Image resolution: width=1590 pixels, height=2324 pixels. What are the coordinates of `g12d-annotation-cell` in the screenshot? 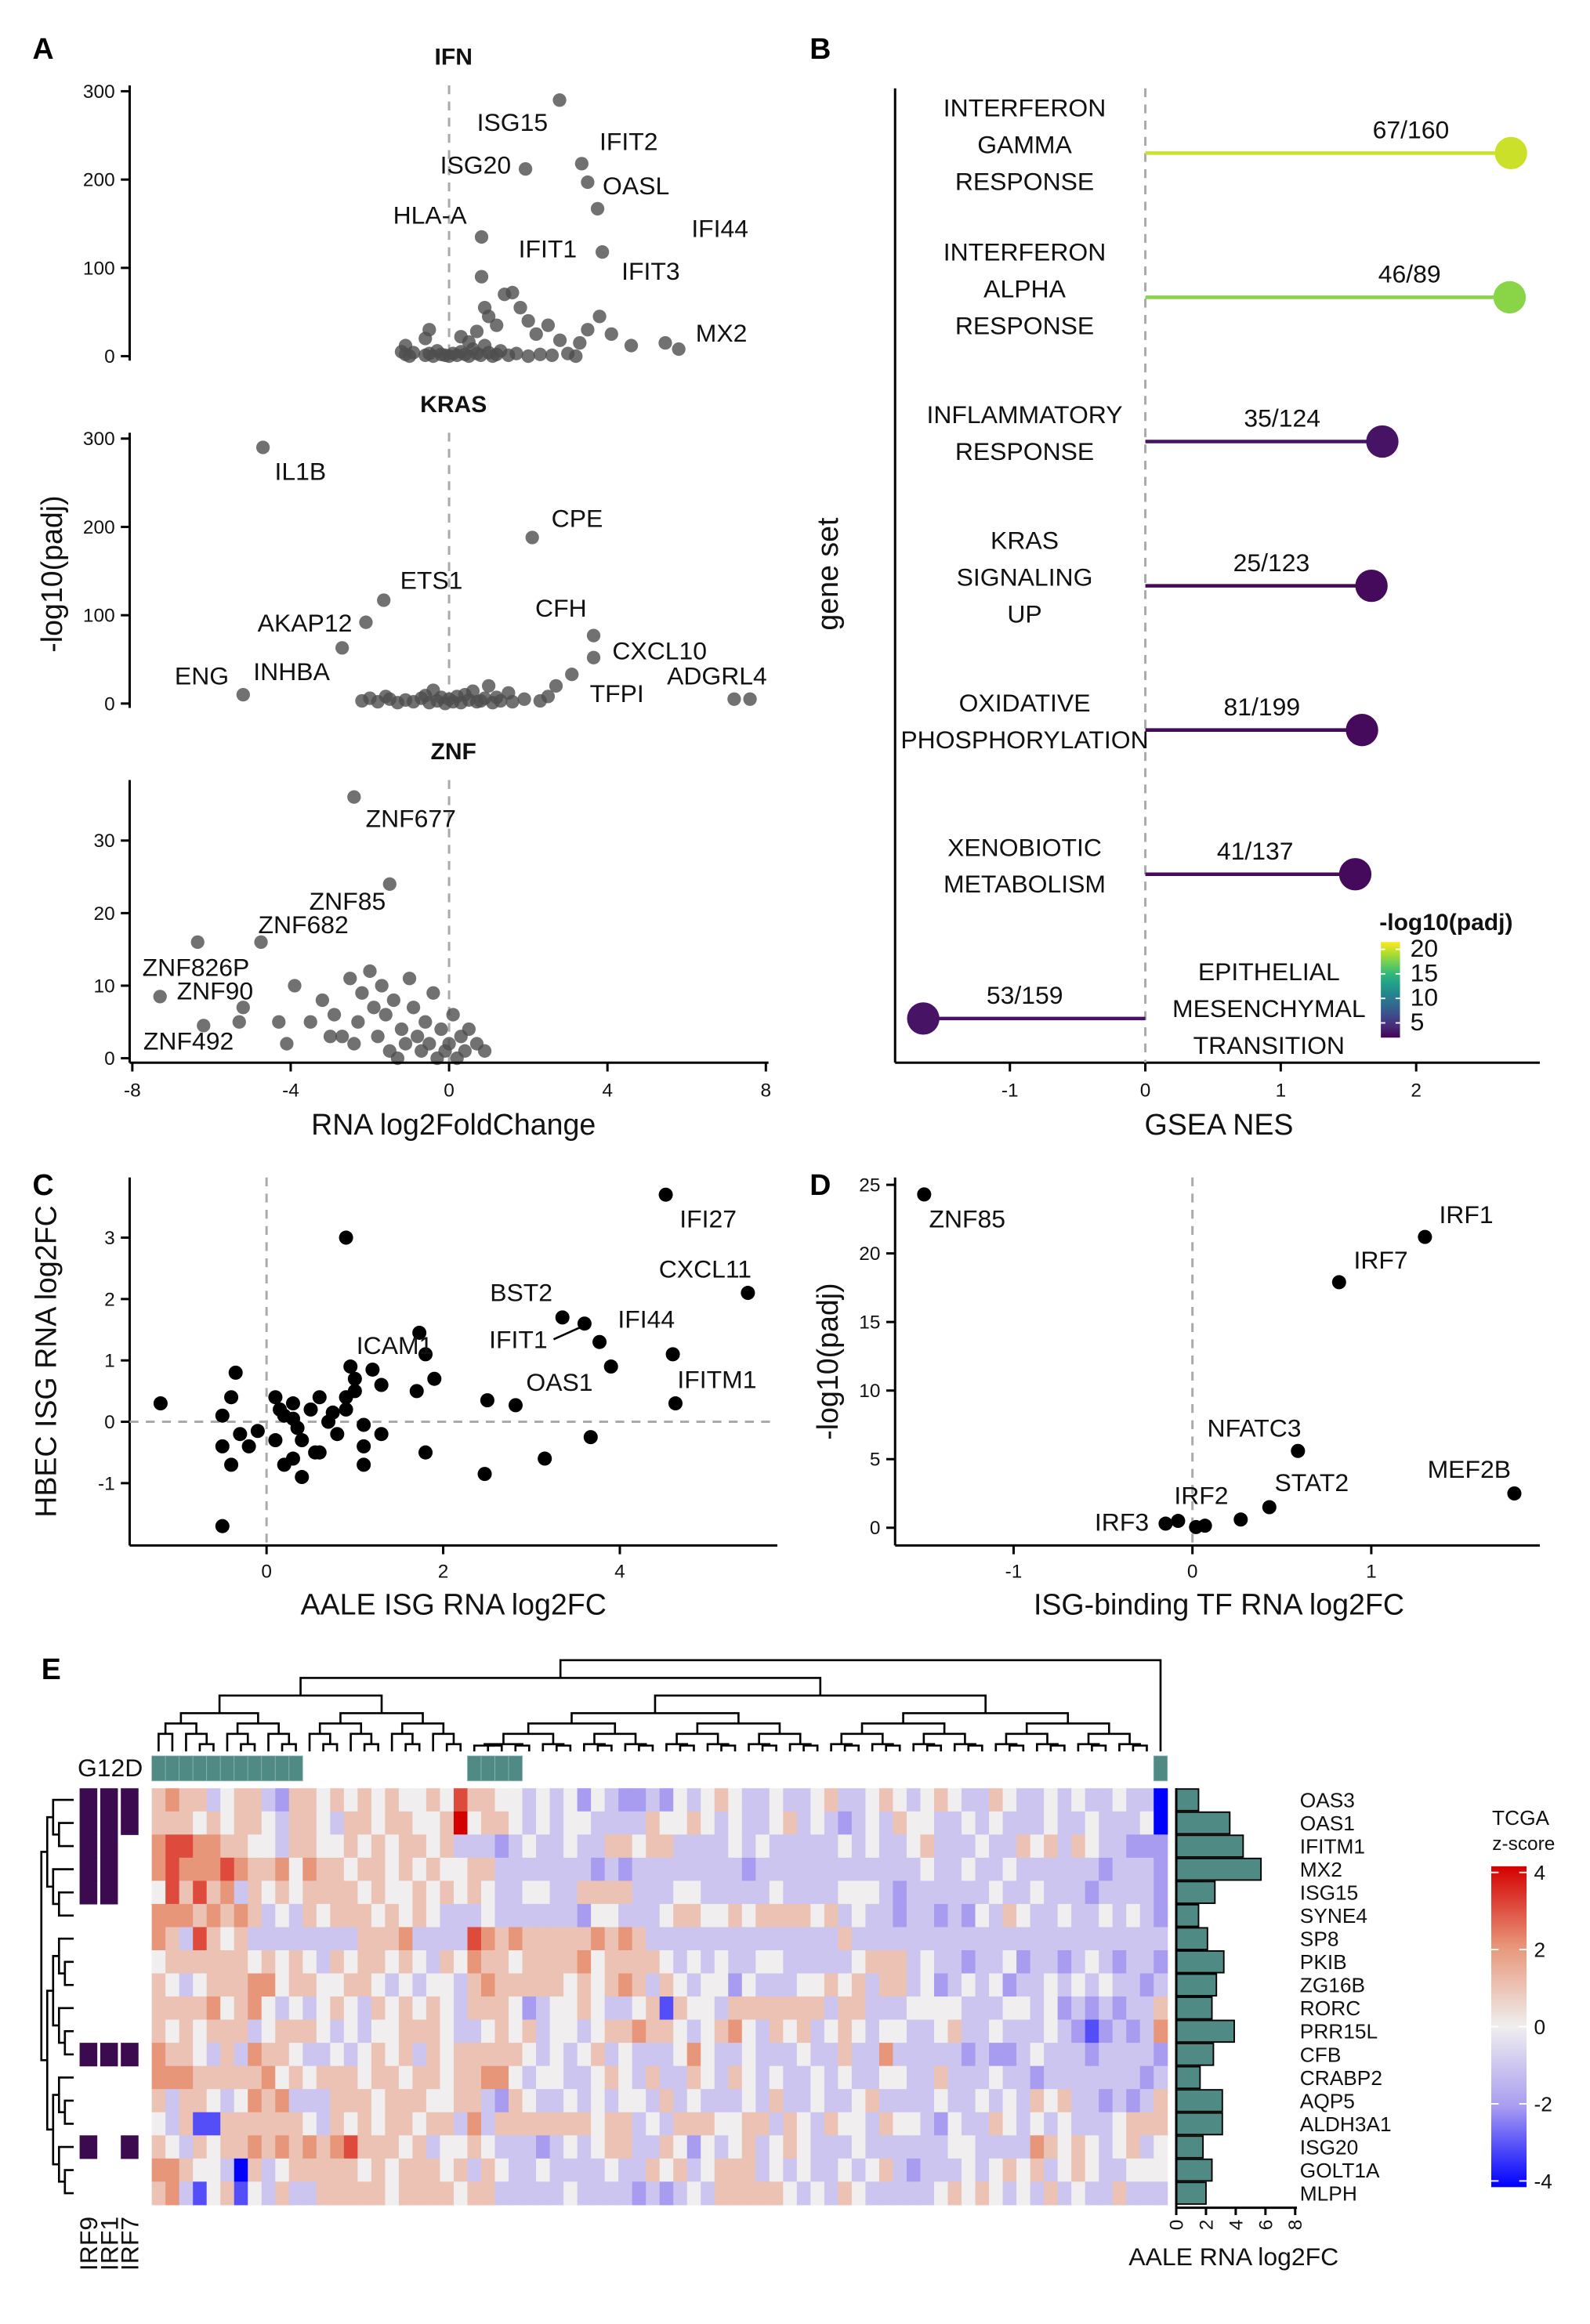 It's located at (1160, 1769).